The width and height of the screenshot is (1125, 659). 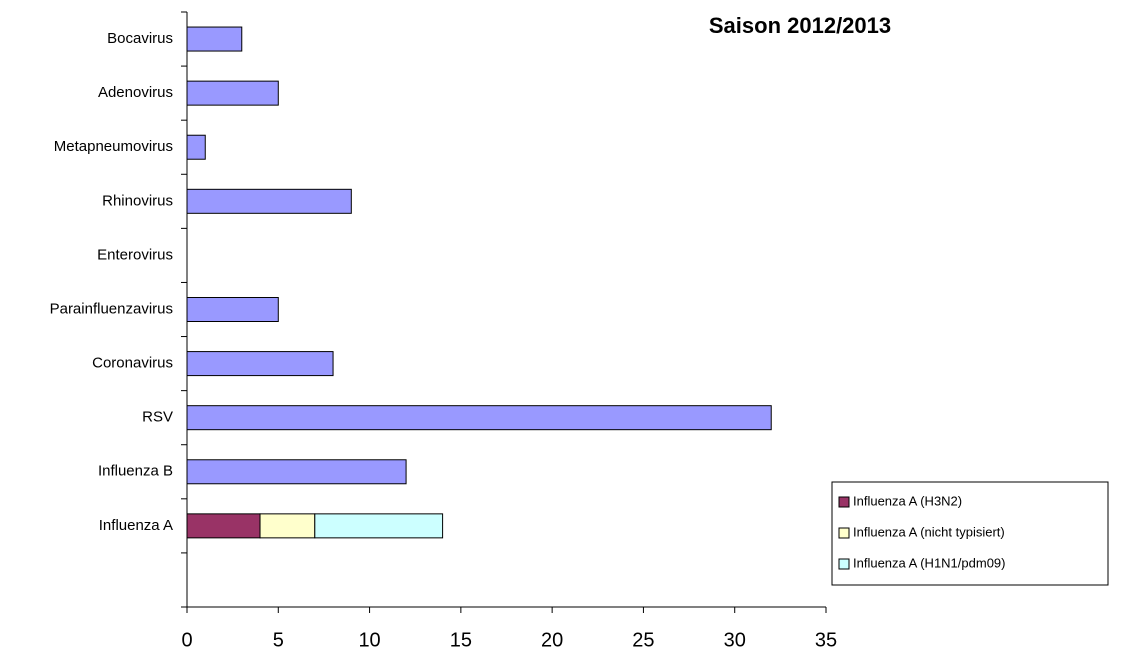 What do you see at coordinates (929, 531) in the screenshot?
I see `legend-label: Influenza A (nicht typisiert)` at bounding box center [929, 531].